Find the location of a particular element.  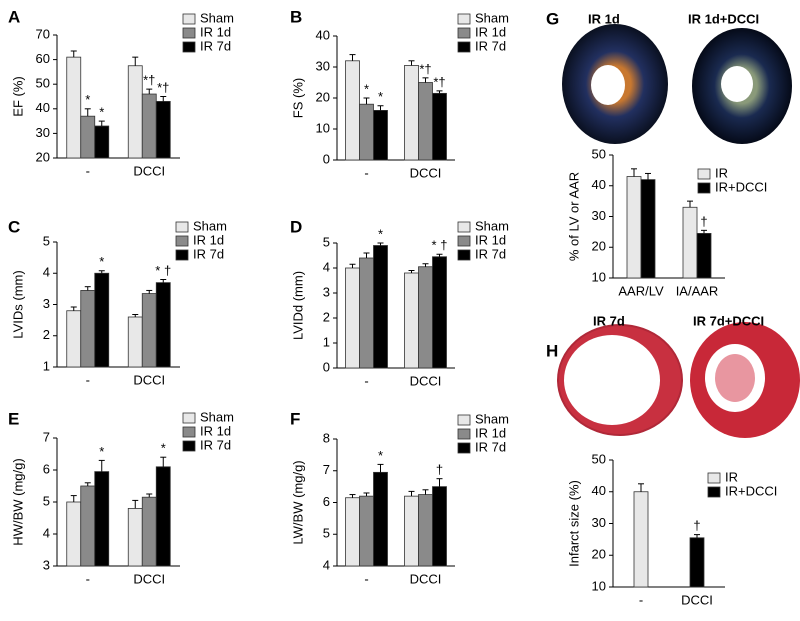

y-tick-label: 50 is located at coordinates (43, 83).